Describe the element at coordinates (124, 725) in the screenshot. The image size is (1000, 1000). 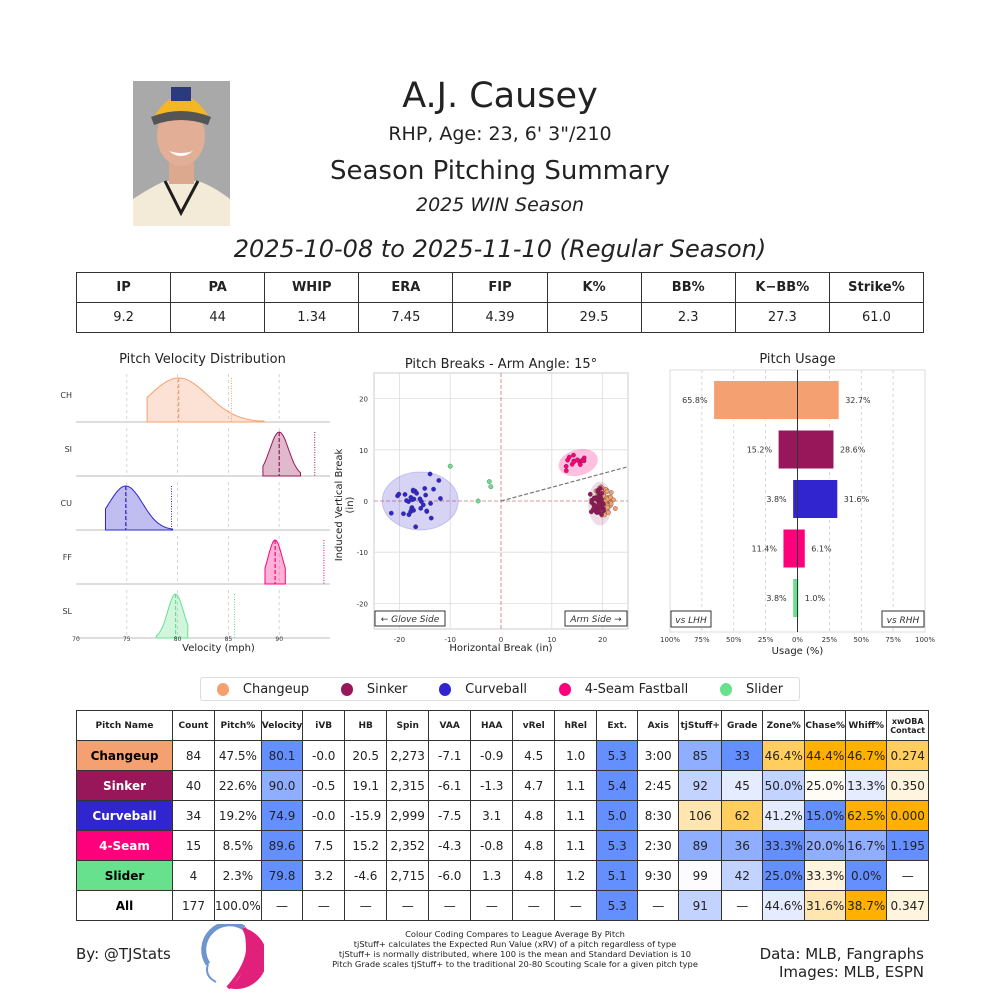
I see `column-header: Pitch Name` at that location.